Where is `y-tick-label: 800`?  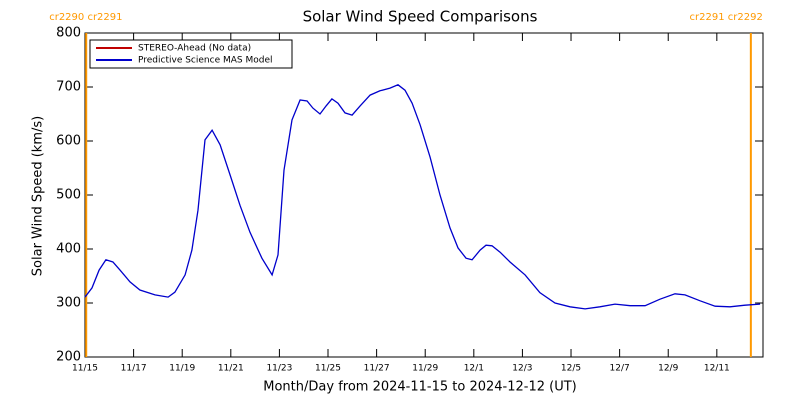 y-tick-label: 800 is located at coordinates (68, 33).